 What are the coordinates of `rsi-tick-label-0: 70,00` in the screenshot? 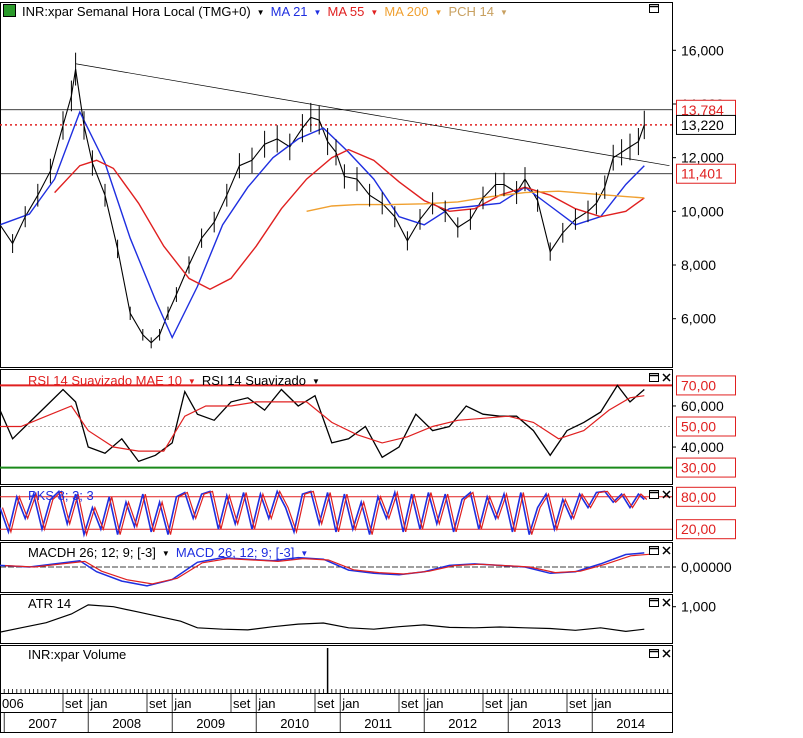 It's located at (698, 385).